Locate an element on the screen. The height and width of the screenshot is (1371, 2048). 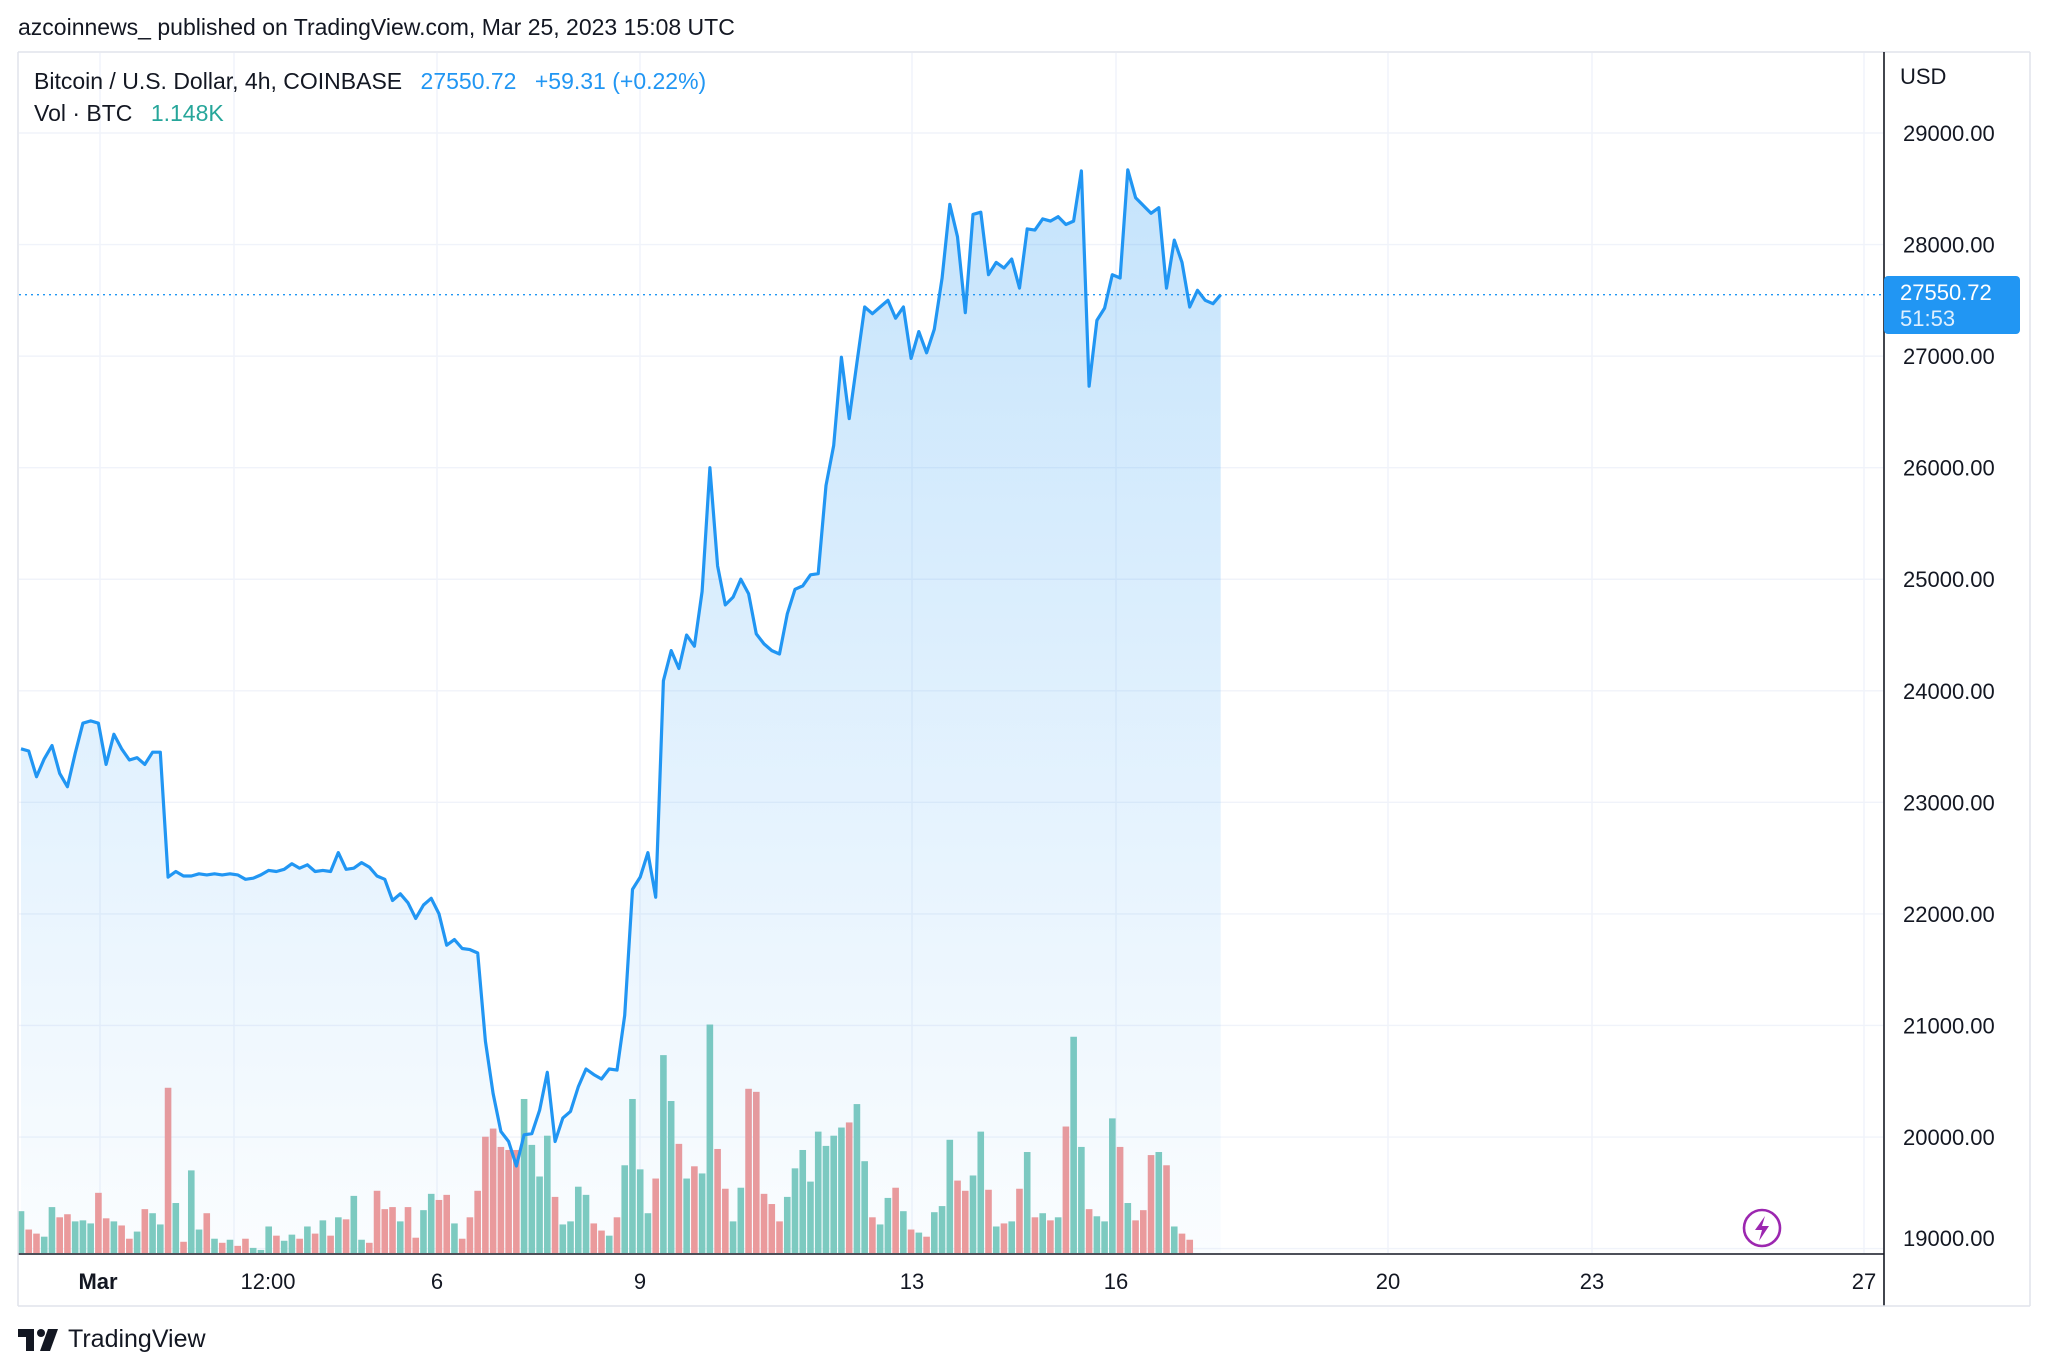
time-tick-label: 6 is located at coordinates (437, 1281).